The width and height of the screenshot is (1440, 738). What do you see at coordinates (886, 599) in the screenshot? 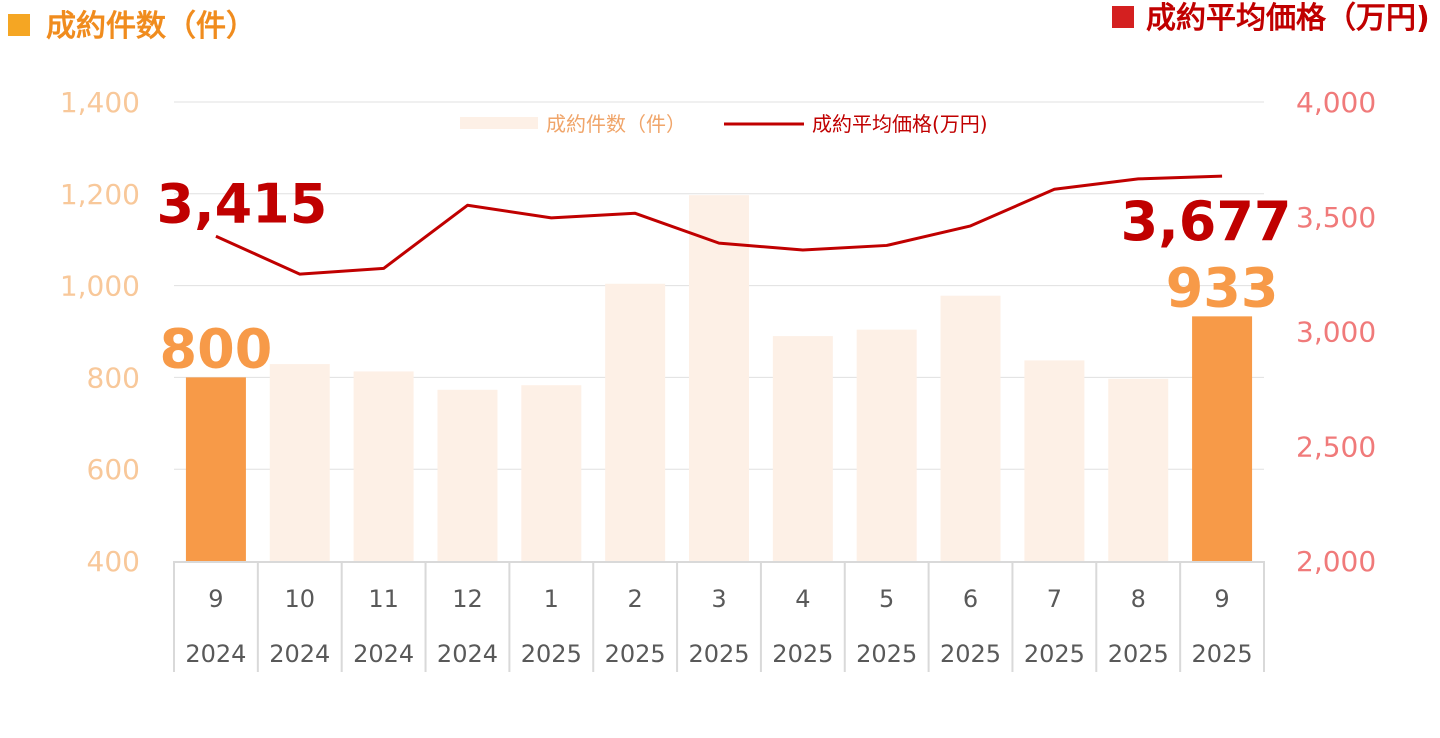
I see `category-month-label: 5` at bounding box center [886, 599].